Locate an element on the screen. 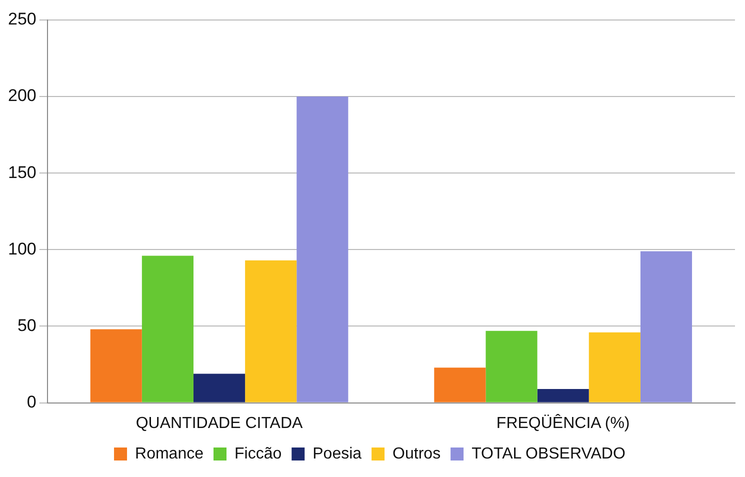  x-tick-label: QUANTIDADE CITADA is located at coordinates (220, 423).